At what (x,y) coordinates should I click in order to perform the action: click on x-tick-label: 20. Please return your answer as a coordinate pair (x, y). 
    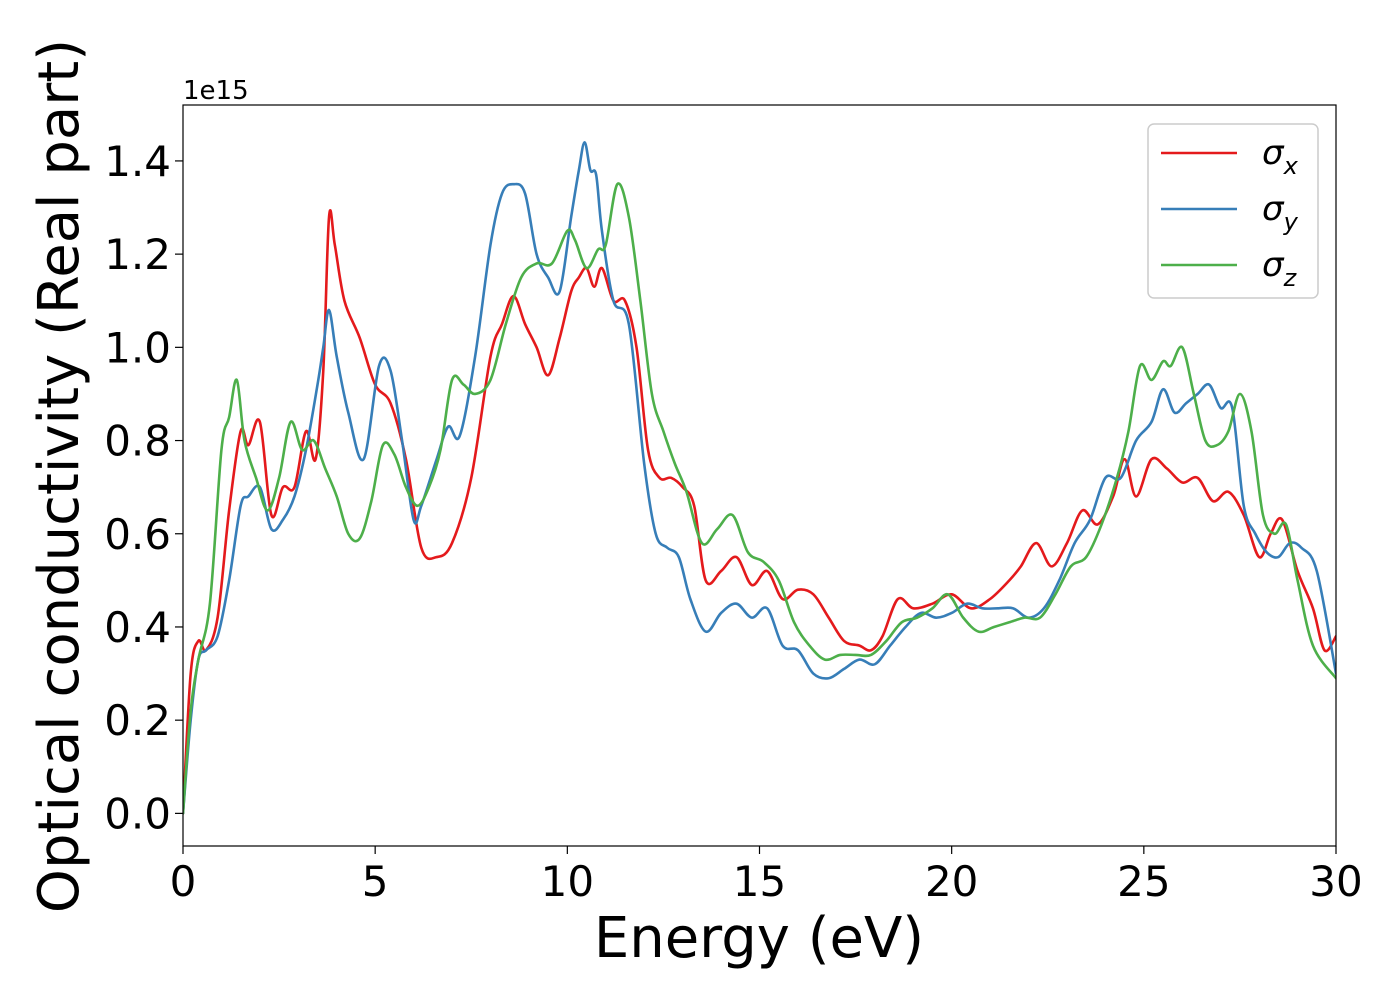
    Looking at the image, I should click on (951, 881).